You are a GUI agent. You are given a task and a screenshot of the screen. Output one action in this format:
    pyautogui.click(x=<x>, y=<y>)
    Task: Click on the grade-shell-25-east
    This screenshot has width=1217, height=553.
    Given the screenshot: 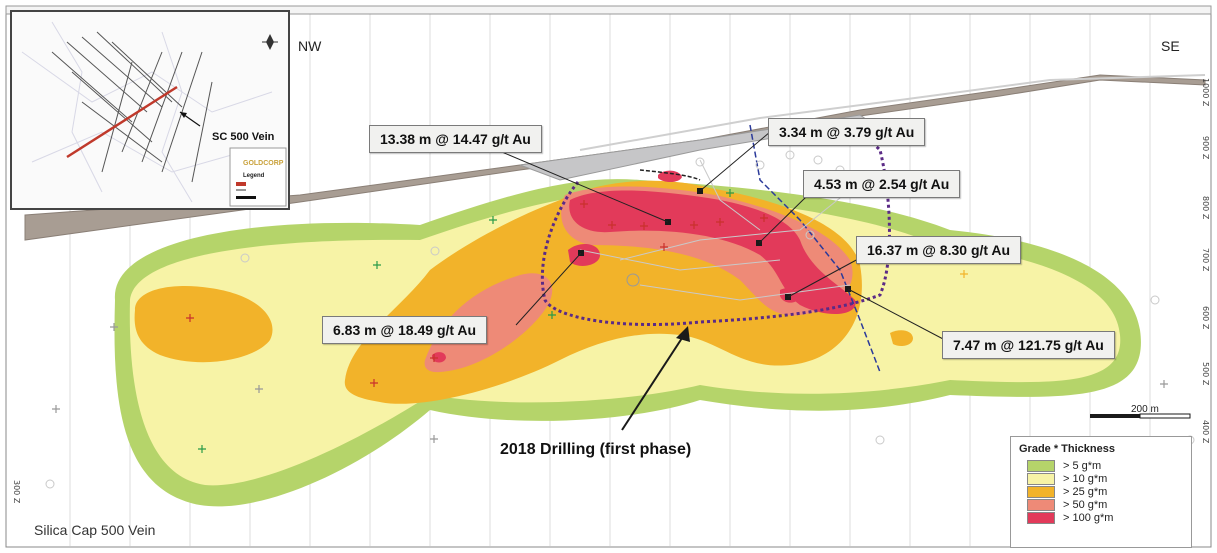 What is the action you would take?
    pyautogui.click(x=901, y=338)
    